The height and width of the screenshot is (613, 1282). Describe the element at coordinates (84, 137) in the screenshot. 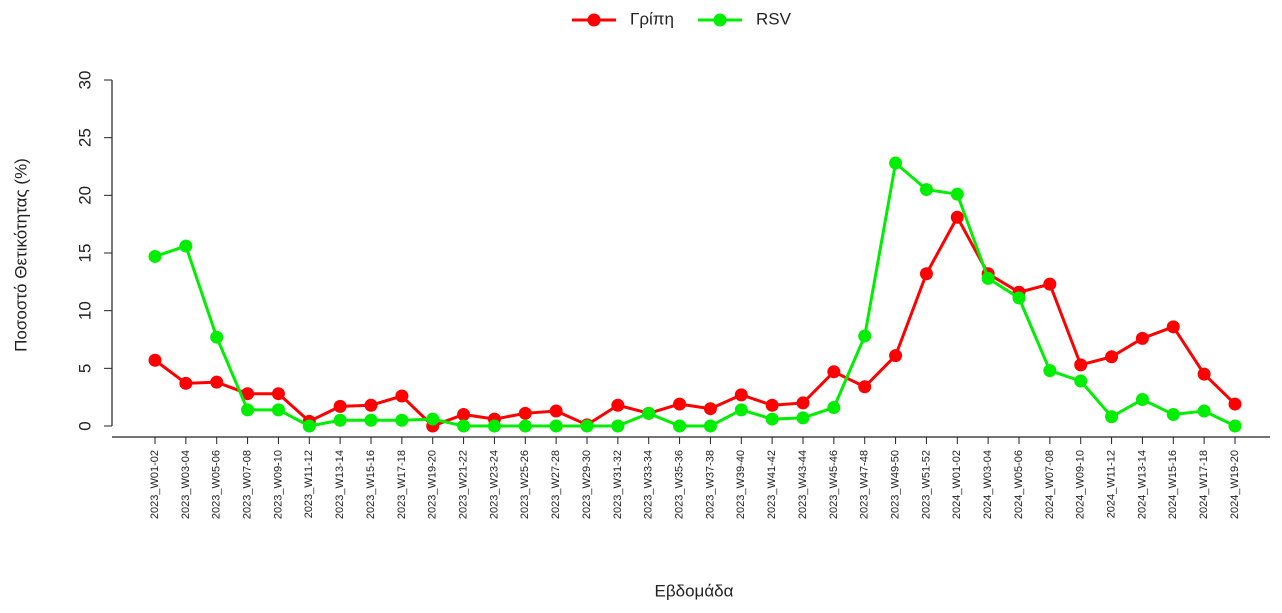

I see `y-tick-label: 25` at that location.